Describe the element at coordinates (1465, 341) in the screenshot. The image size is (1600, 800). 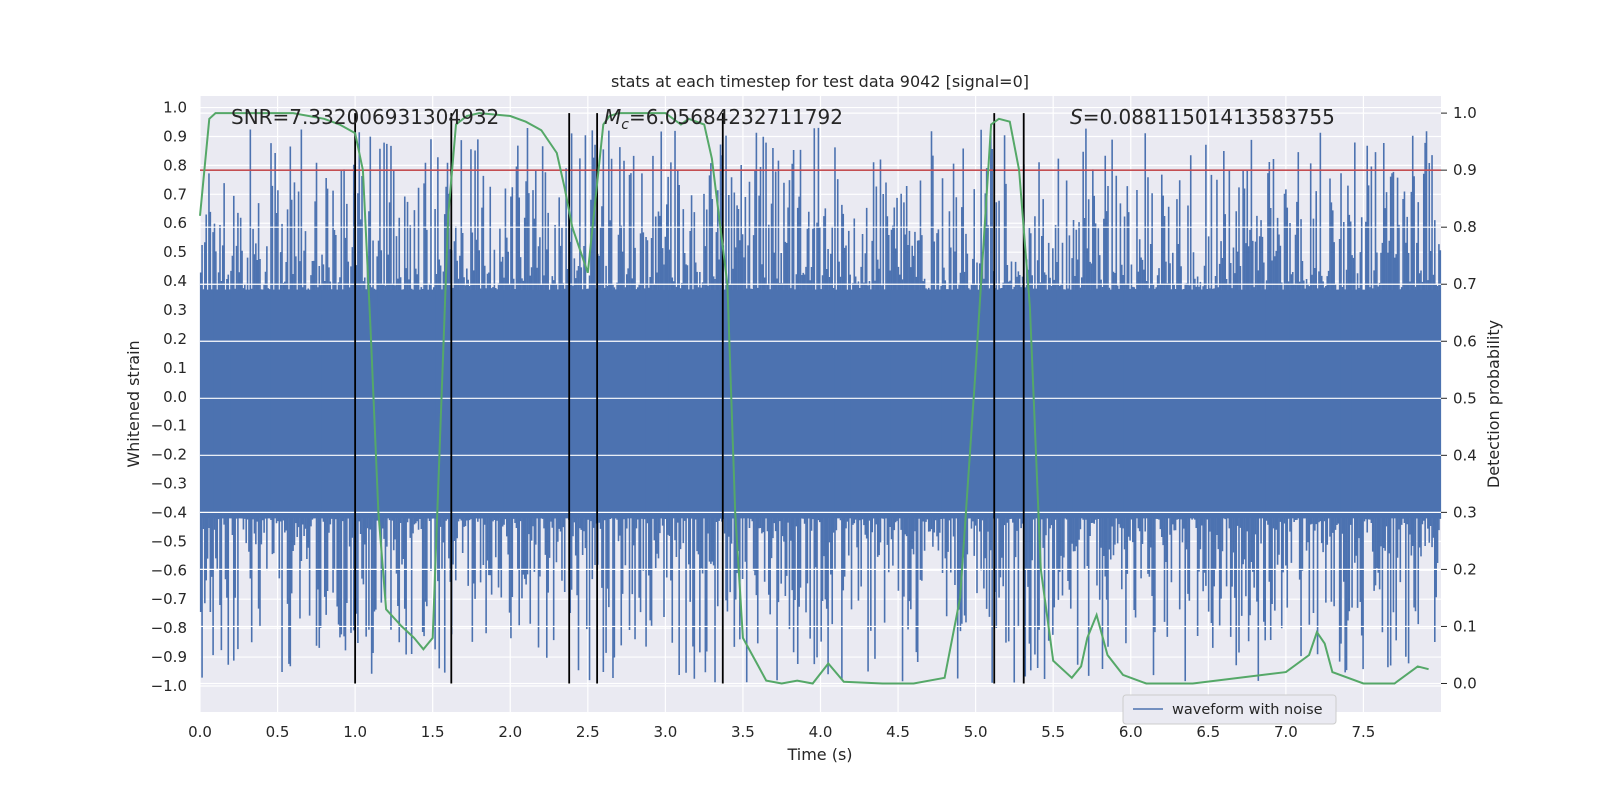
I see `y-right-tick-label: 0.6` at that location.